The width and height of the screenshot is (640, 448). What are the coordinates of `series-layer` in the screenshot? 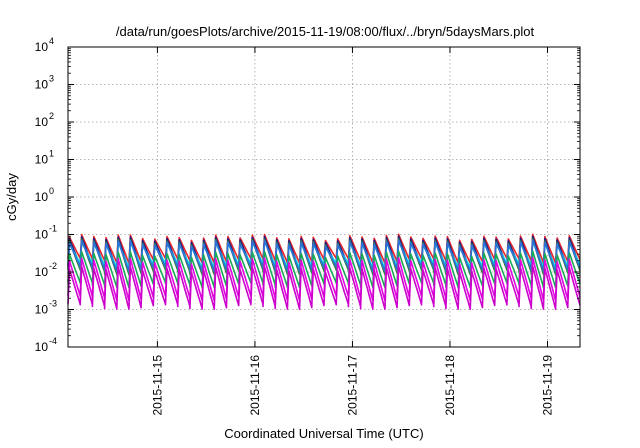 It's located at (324, 271).